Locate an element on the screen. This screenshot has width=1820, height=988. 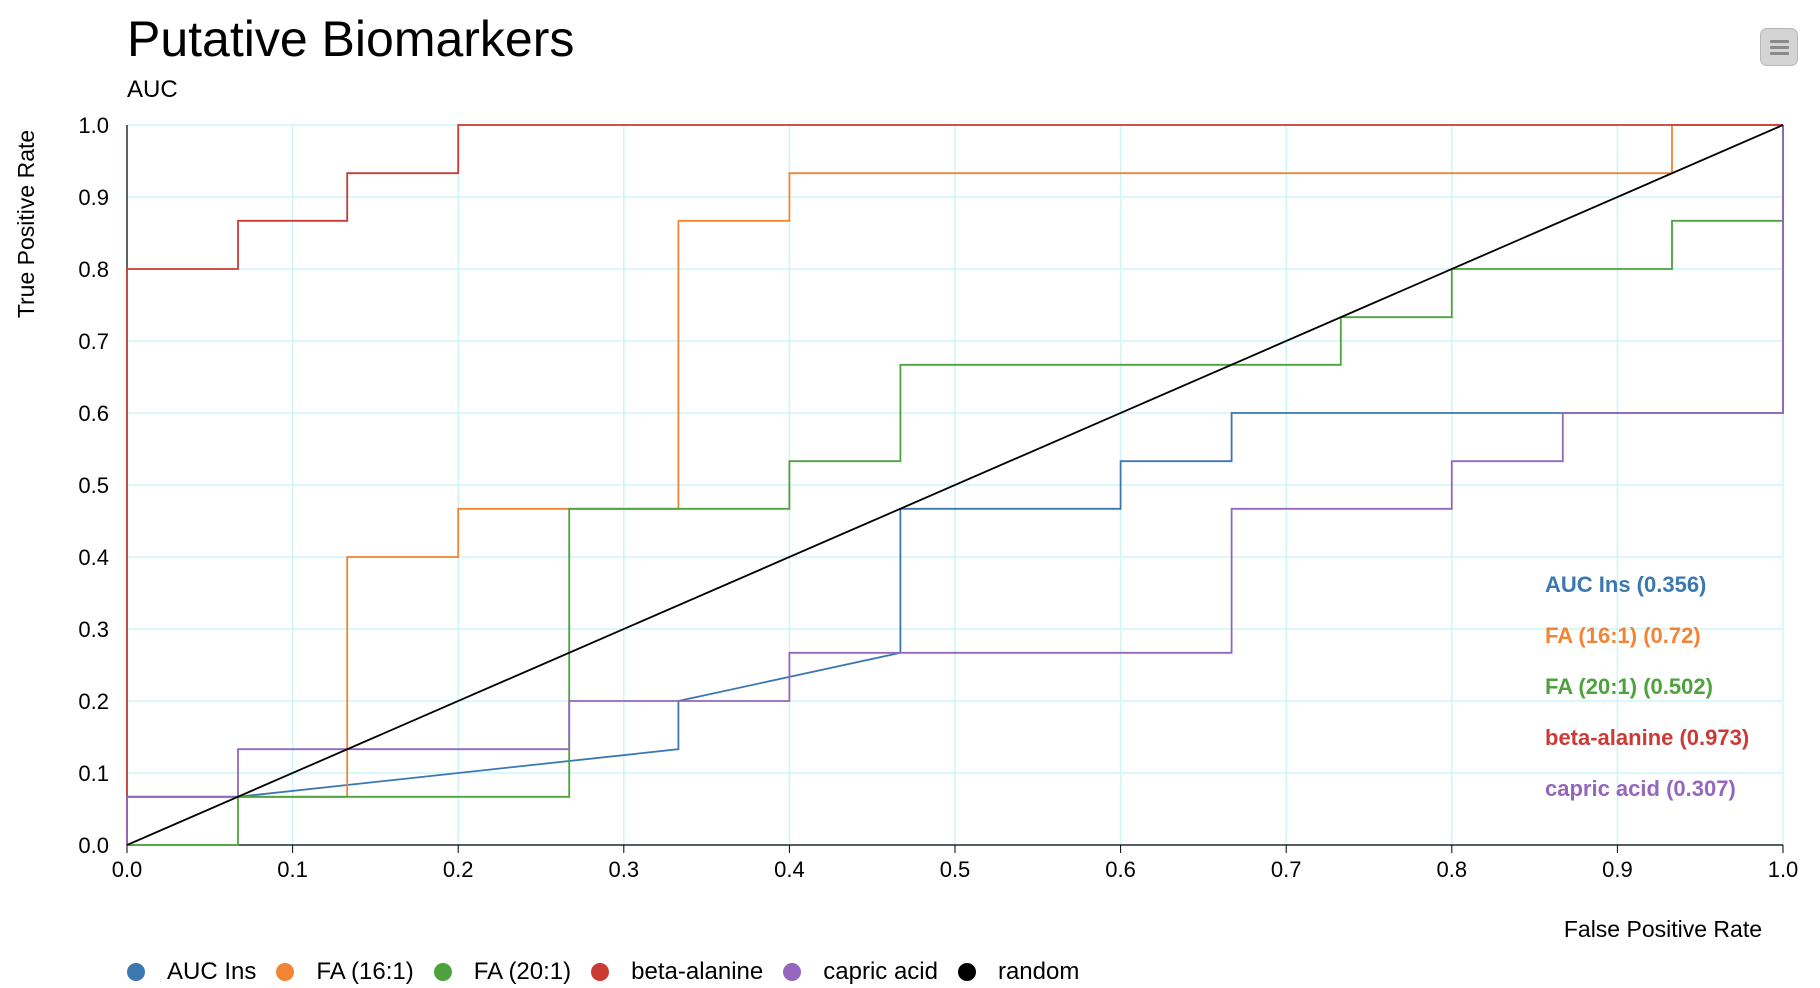
x-tick-label: 1.0 is located at coordinates (1783, 869).